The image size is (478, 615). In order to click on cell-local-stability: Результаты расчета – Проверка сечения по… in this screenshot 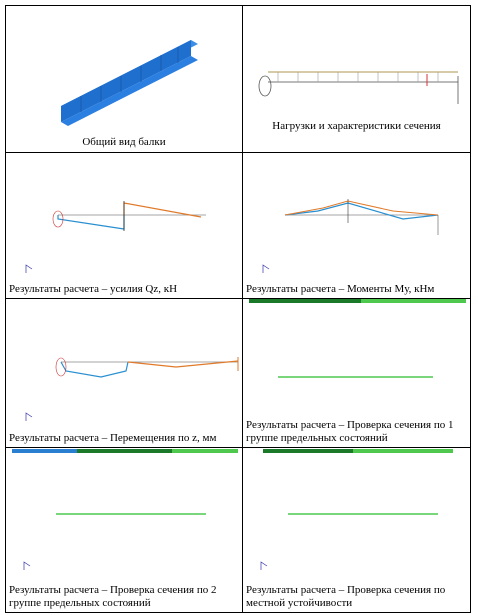, I will do `click(356, 530)`.